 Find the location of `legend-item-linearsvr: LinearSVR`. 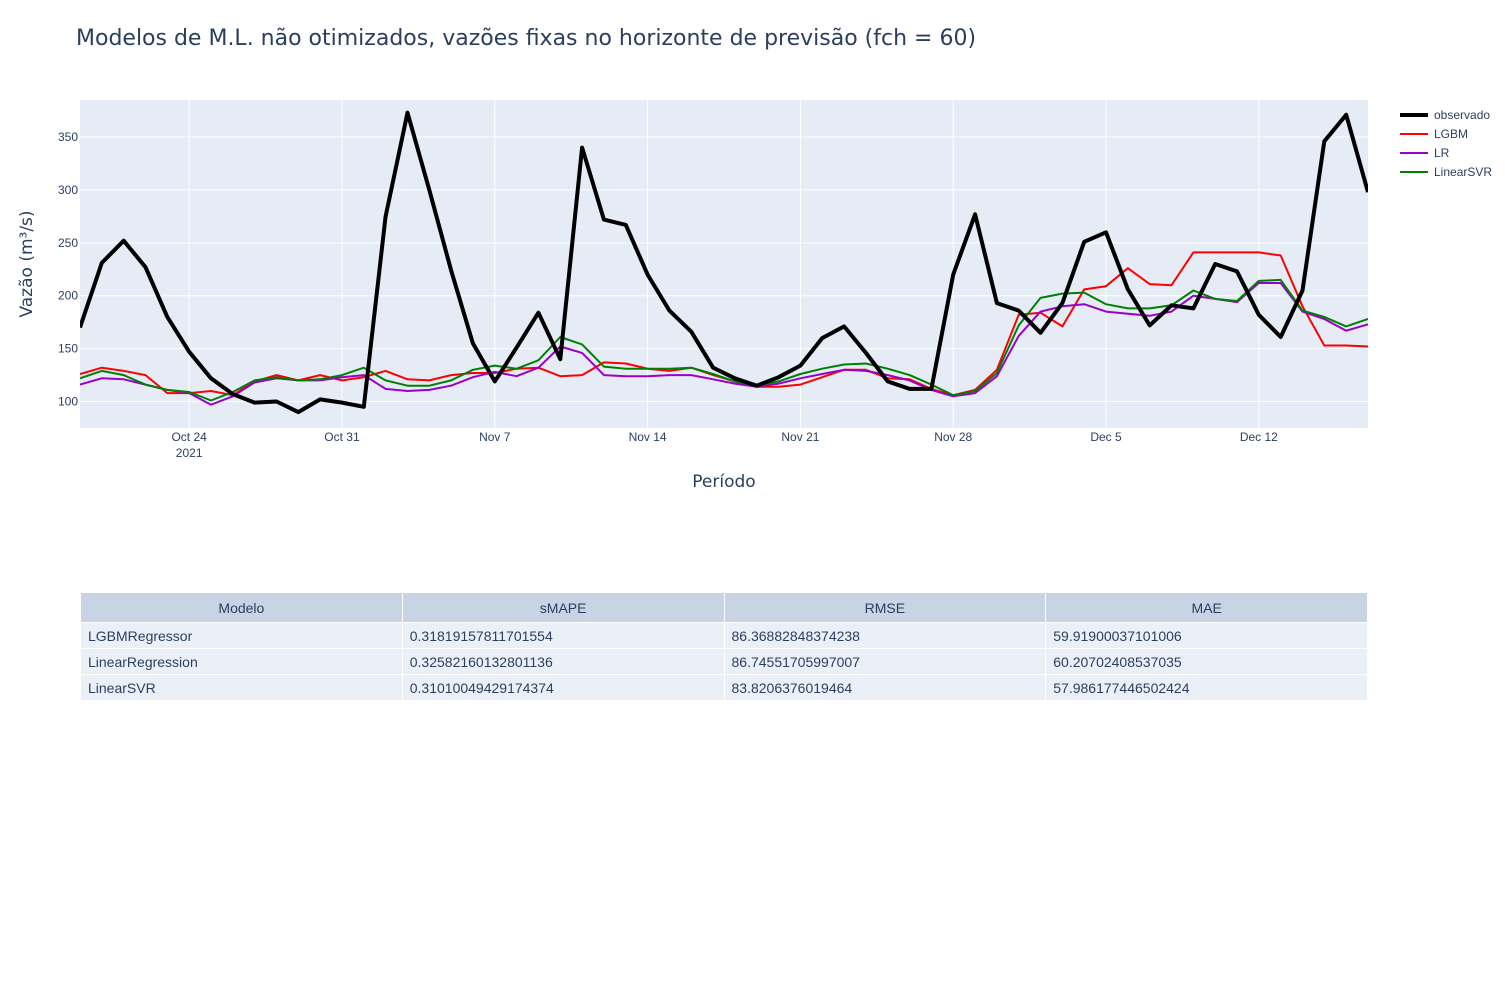

legend-item-linearsvr: LinearSVR is located at coordinates (1446, 172).